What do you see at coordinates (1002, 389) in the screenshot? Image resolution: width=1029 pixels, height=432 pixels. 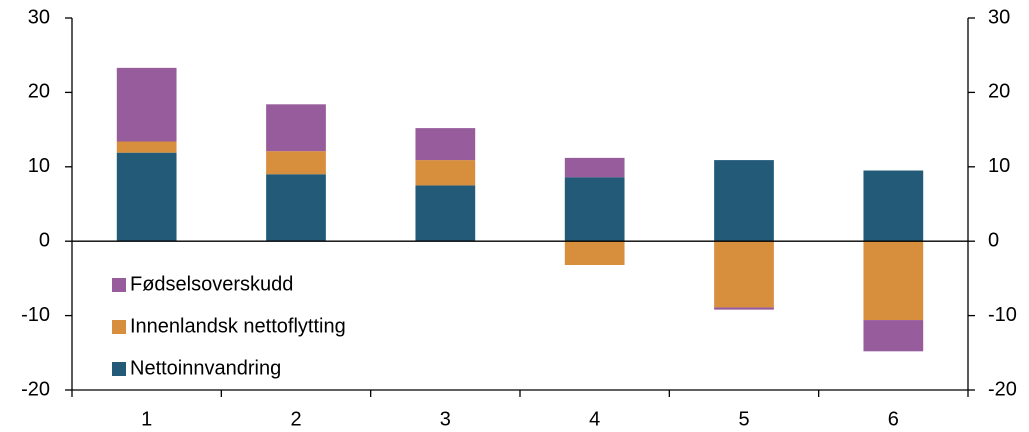 I see `y2-tick-label: -20` at bounding box center [1002, 389].